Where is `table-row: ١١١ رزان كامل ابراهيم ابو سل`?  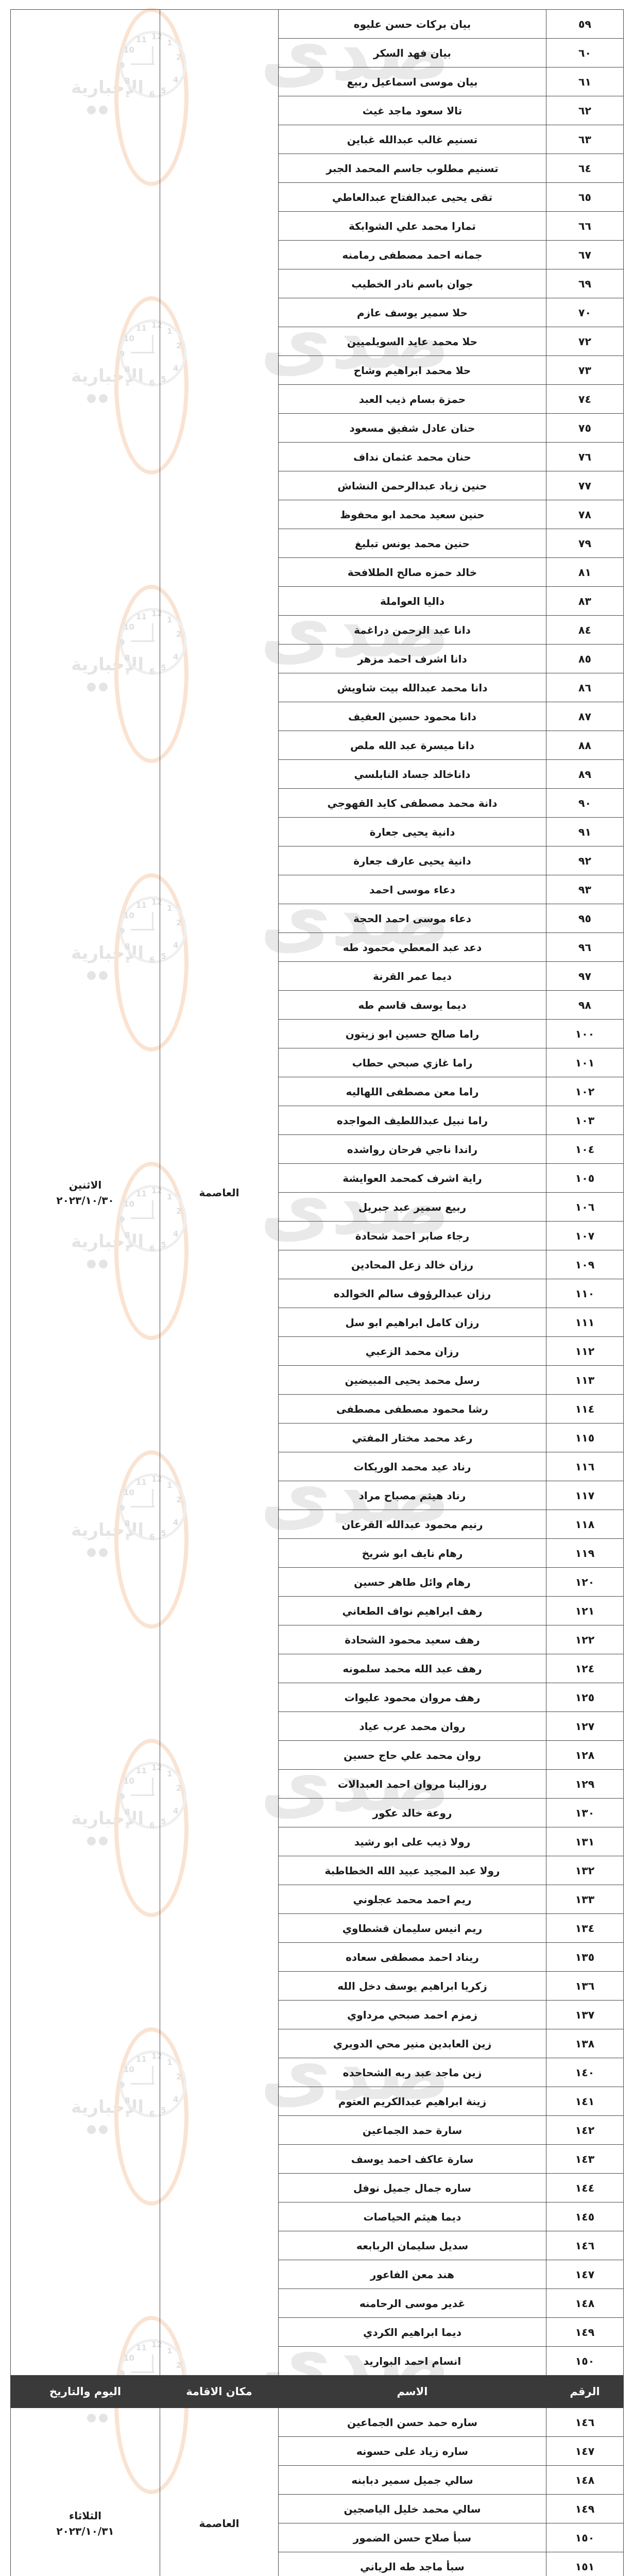 table-row: ١١١ رزان كامل ابراهيم ابو سل is located at coordinates (317, 1322).